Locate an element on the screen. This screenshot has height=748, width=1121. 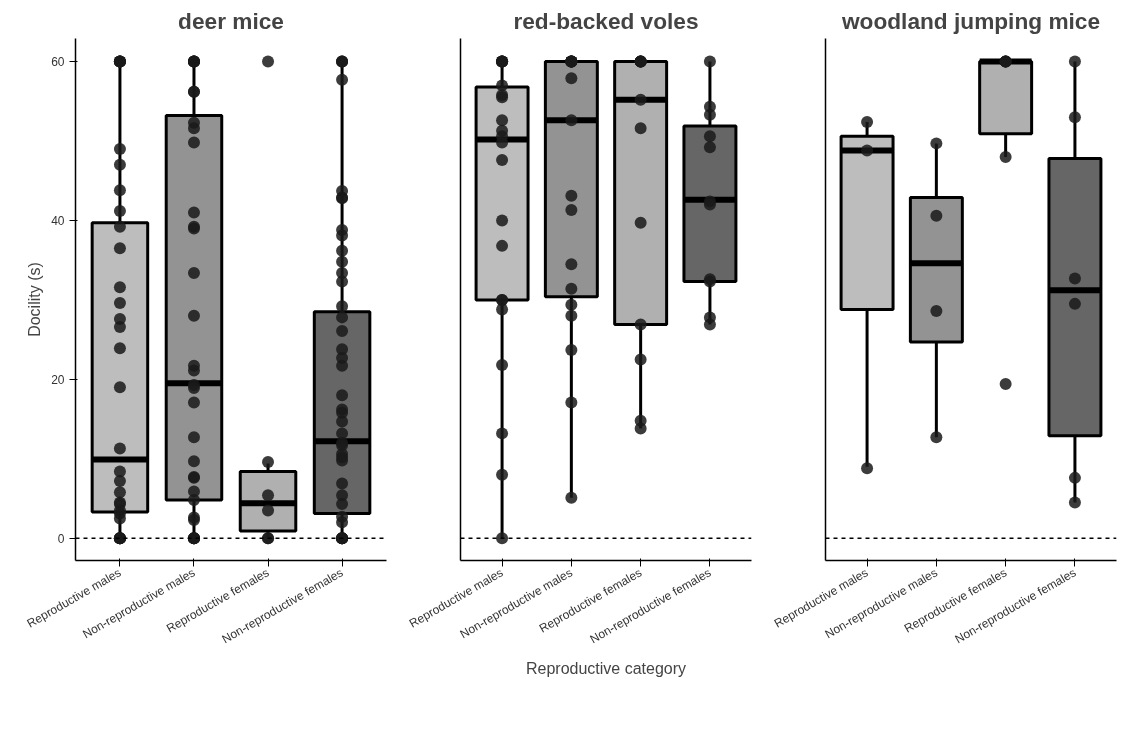
y-tick-label: 0 is located at coordinates (61, 538).